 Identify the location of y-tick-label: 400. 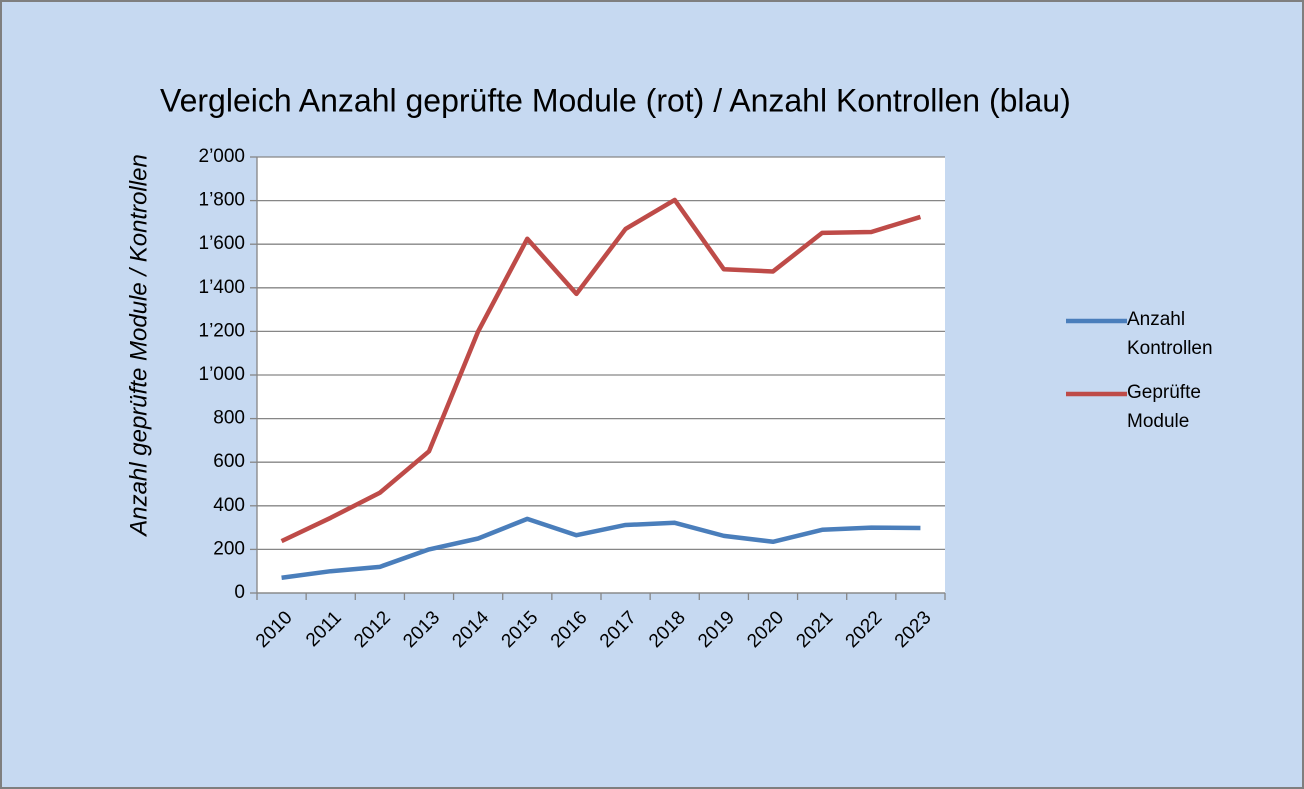
(229, 505).